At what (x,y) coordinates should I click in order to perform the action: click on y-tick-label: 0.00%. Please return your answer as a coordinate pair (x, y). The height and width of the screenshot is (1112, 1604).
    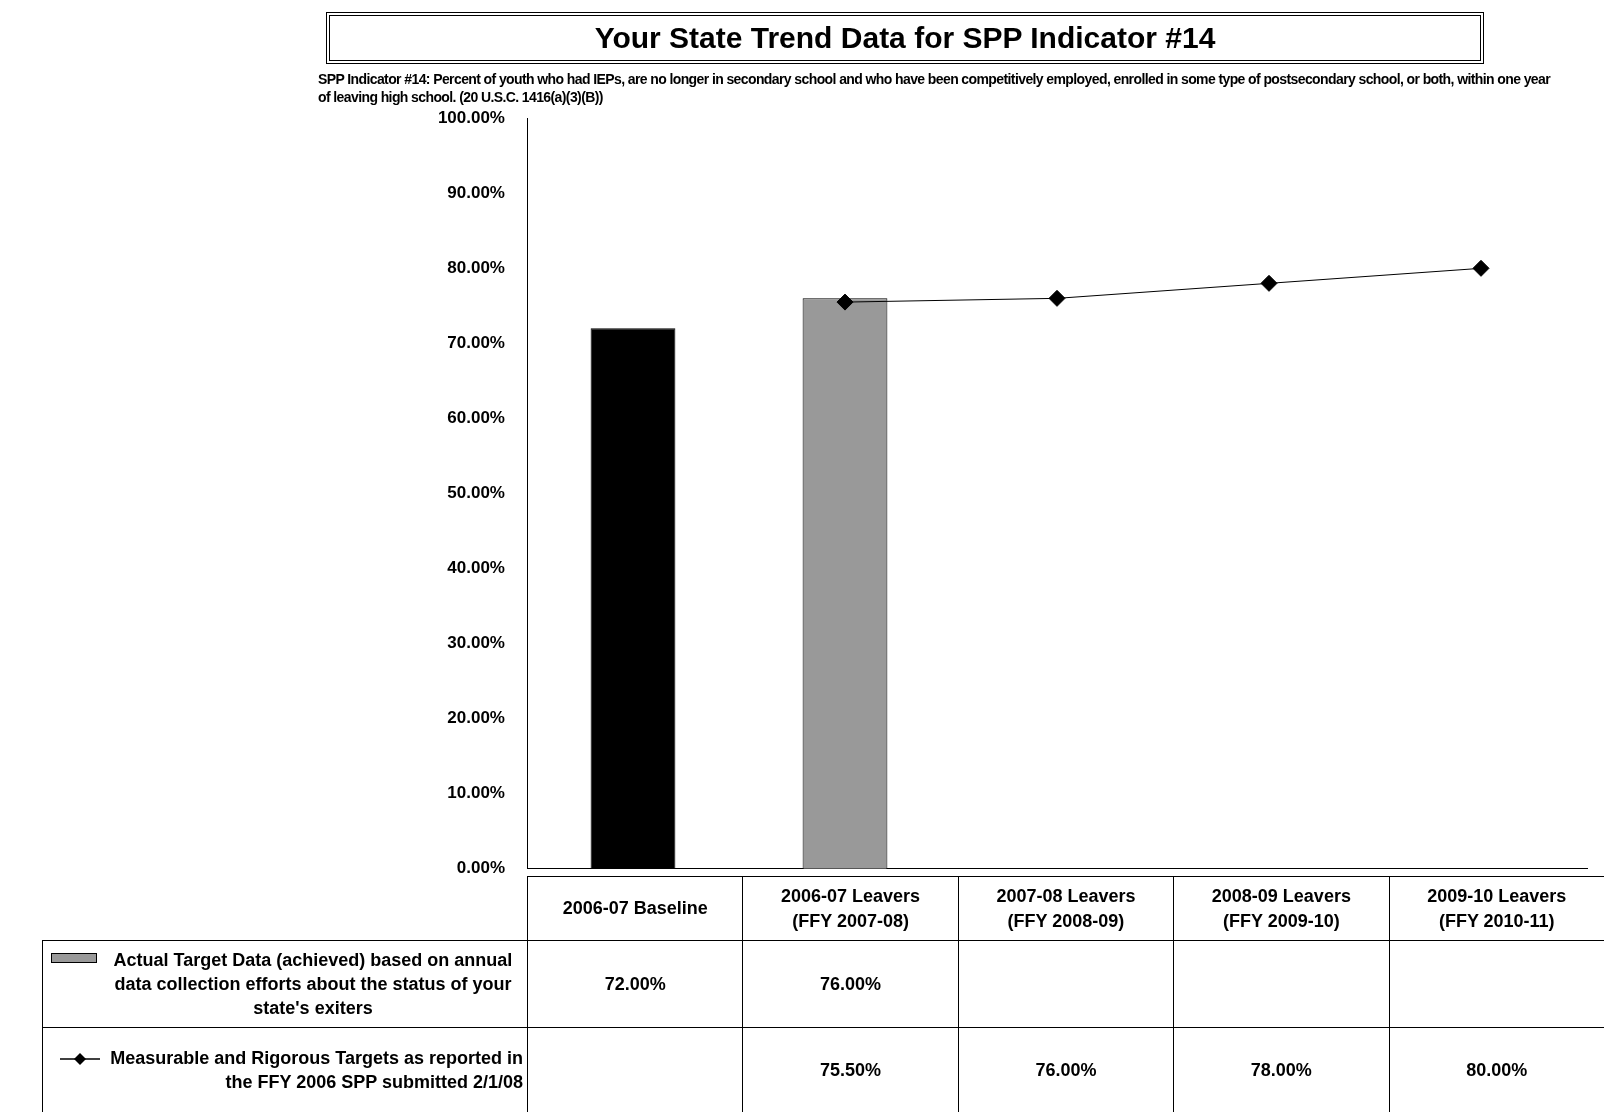
    Looking at the image, I should click on (480, 868).